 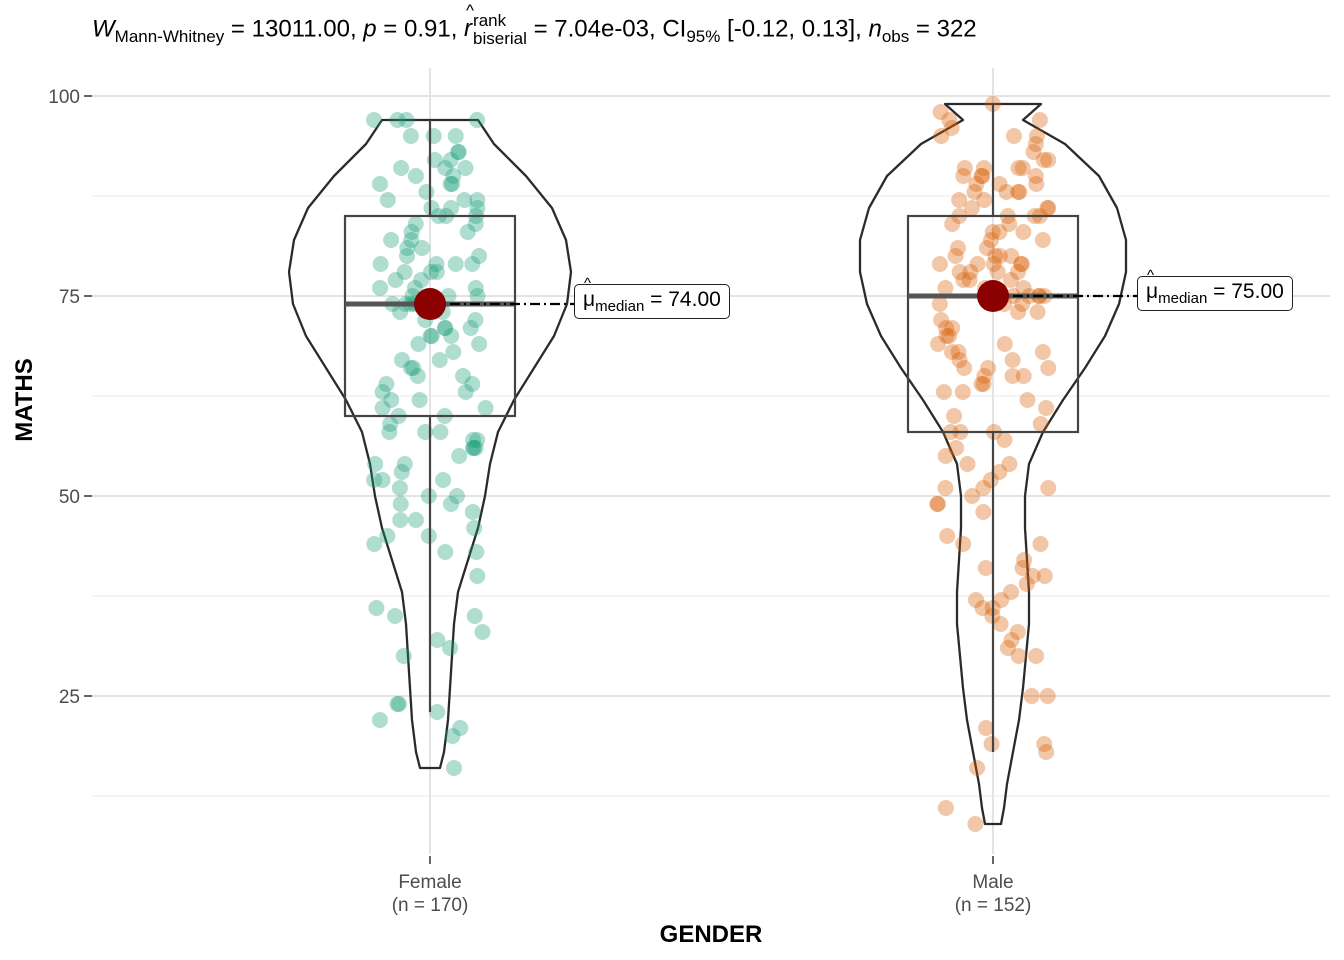 I want to click on violin-female, so click(x=430, y=444).